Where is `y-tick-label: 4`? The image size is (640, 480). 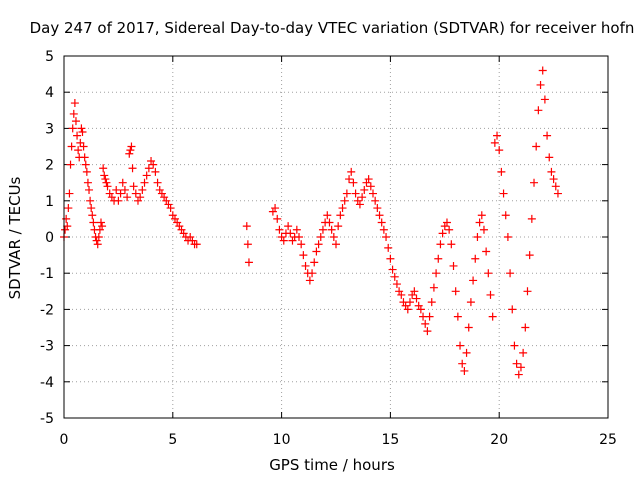 y-tick-label: 4 is located at coordinates (49, 93).